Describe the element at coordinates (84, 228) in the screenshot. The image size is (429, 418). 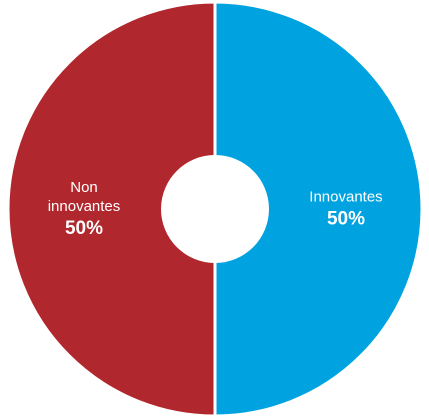
I see `slice-value-label-1: 50%` at that location.